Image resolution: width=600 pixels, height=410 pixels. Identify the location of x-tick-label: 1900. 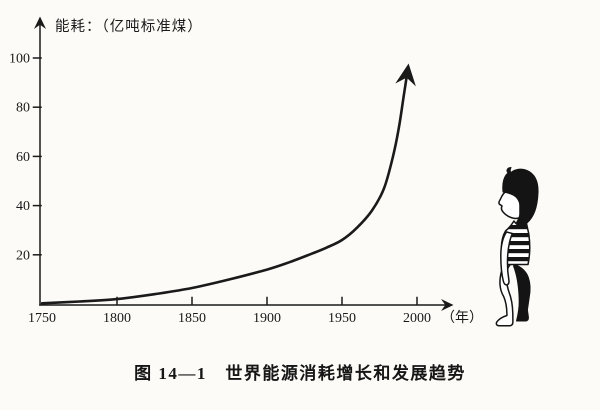
(267, 318).